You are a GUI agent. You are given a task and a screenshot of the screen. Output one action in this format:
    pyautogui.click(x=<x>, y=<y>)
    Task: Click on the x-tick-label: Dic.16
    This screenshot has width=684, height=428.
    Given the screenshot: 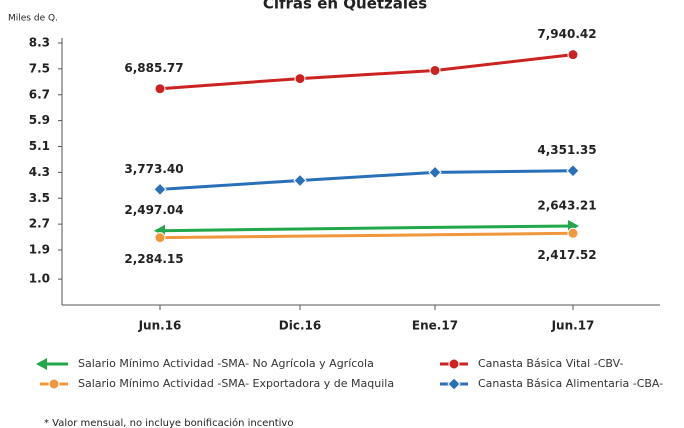 What is the action you would take?
    pyautogui.click(x=300, y=326)
    